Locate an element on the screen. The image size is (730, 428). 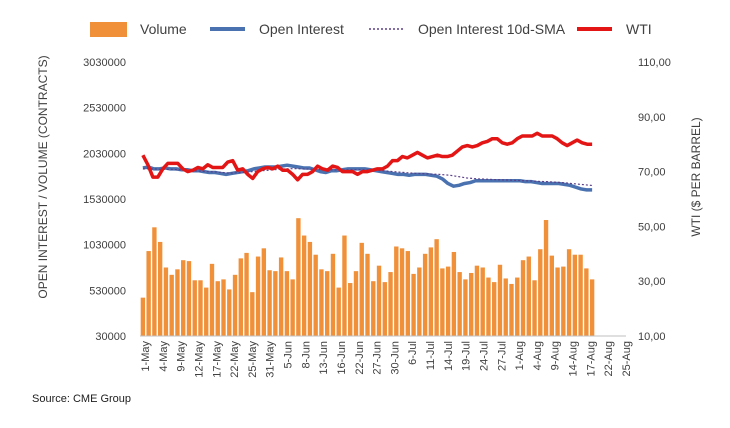
x-tick-label: 30-Jun is located at coordinates (395, 358).